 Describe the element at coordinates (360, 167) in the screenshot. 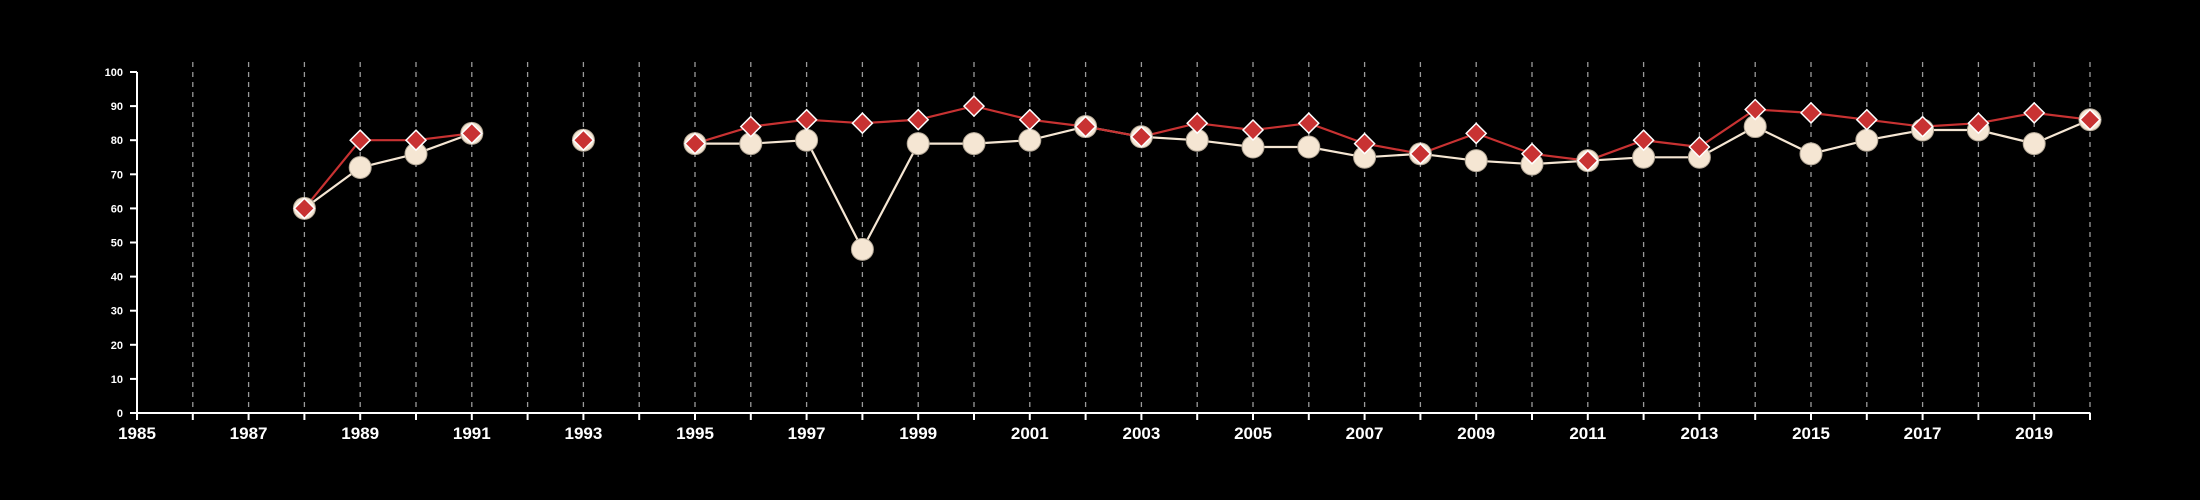

I see `point-circle-1989` at that location.